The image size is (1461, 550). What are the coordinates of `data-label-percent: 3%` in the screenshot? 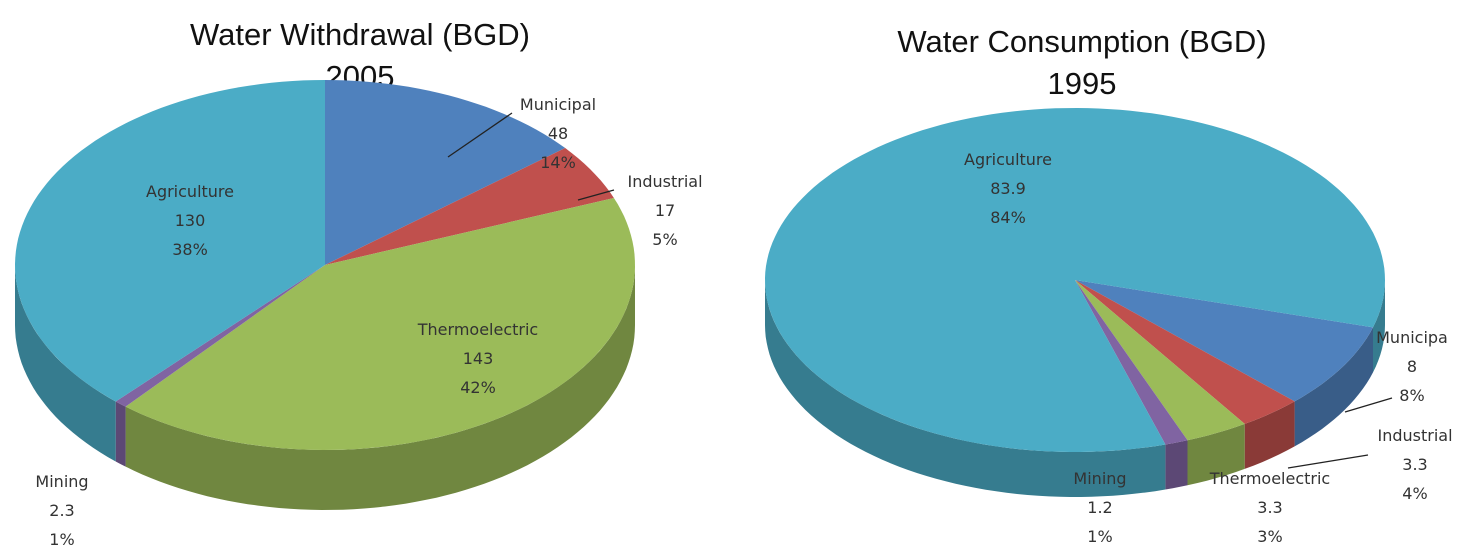 It's located at (1269, 536).